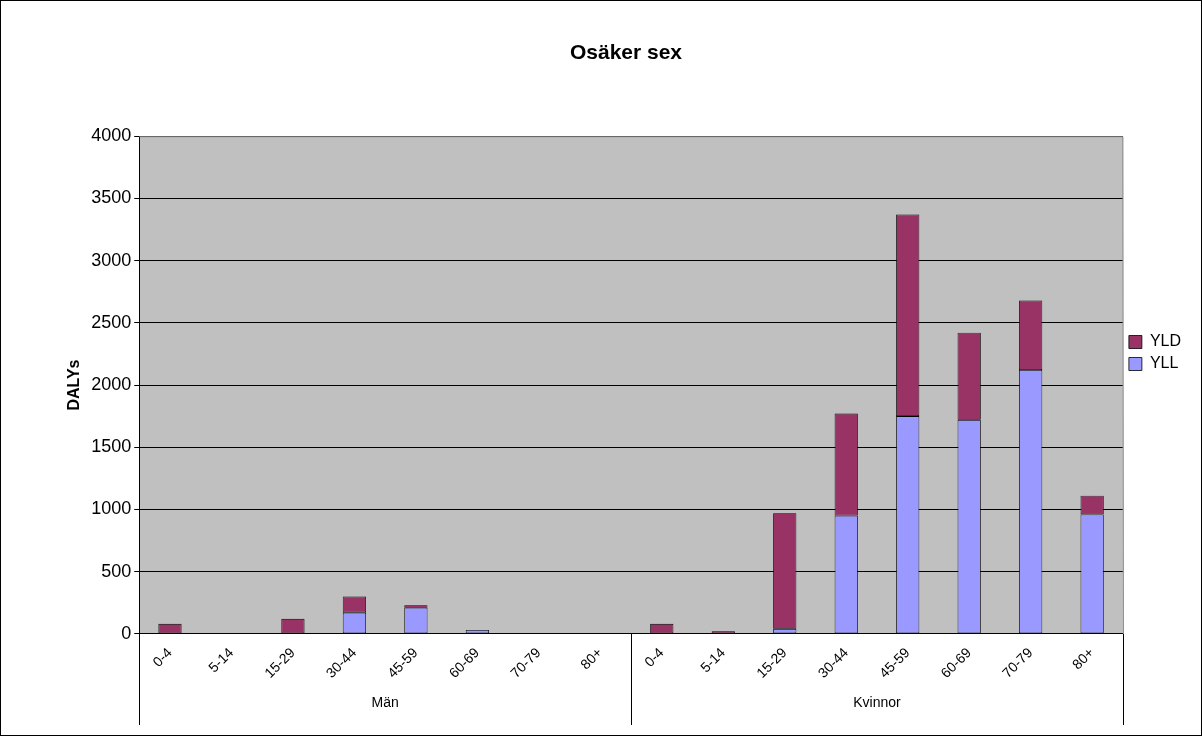 This screenshot has height=736, width=1202. I want to click on legend-label: YLD, so click(1165, 341).